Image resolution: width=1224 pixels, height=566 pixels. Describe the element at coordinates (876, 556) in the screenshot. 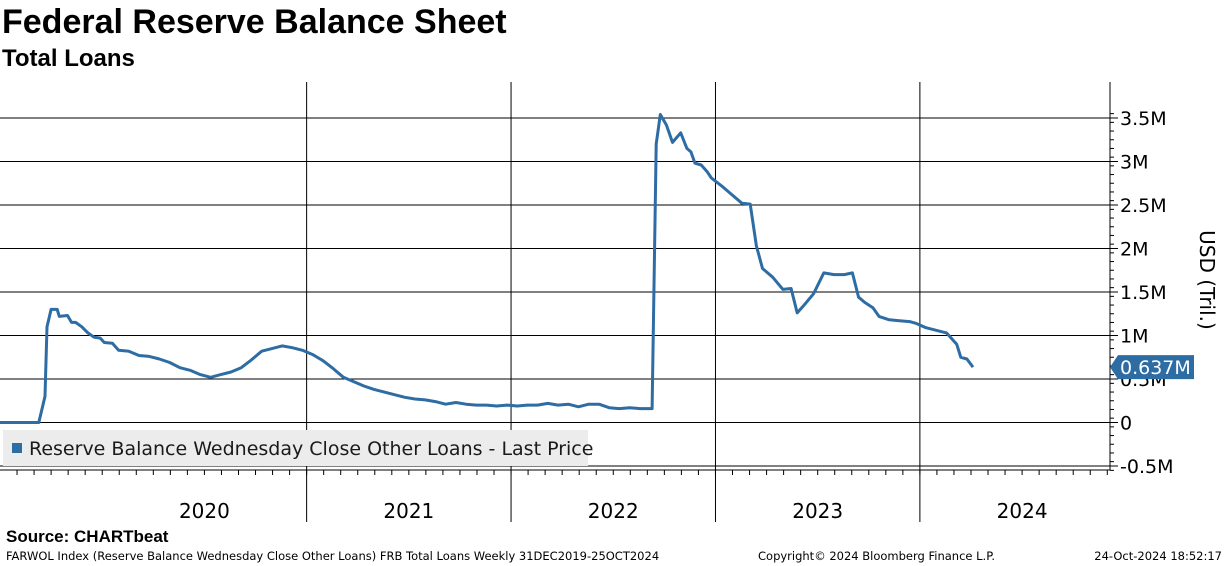

I see `footer-copyright: Copyright© 2024 Bloomberg Finance L.P.` at that location.